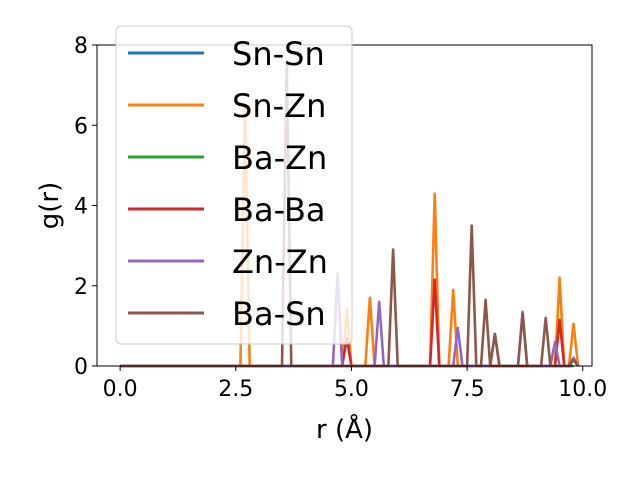 The image size is (640, 480). Describe the element at coordinates (344, 429) in the screenshot. I see `x-axis-label: r (Å)` at that location.